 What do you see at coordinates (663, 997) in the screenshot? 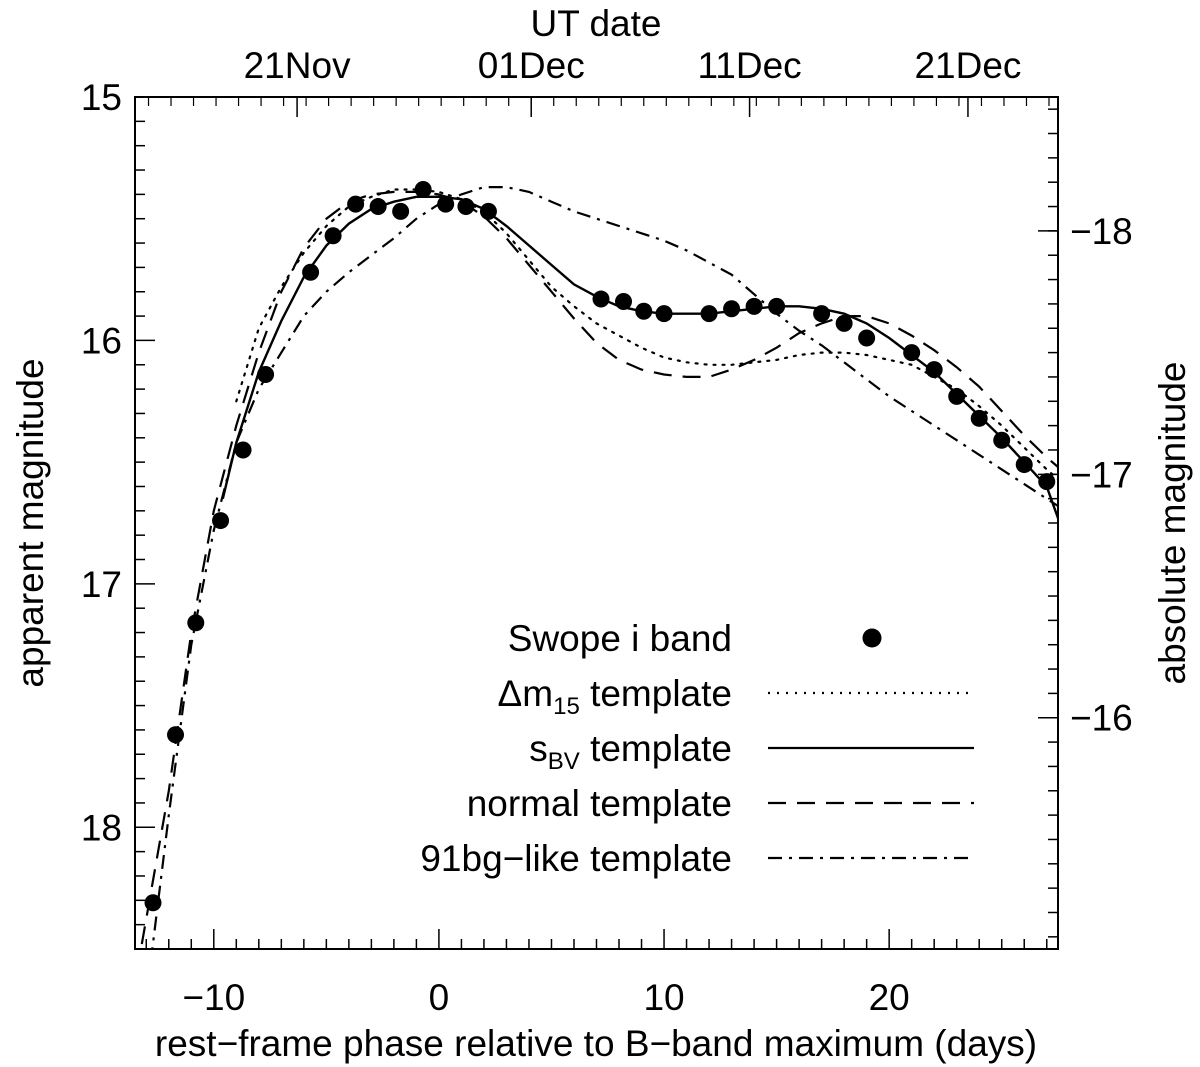
I see `x-tick-label: 10` at bounding box center [663, 997].